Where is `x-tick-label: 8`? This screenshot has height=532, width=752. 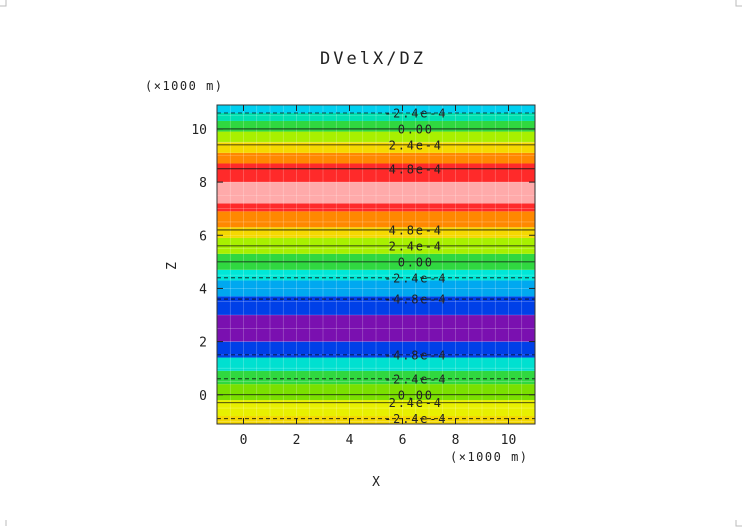 x-tick-label: 8 is located at coordinates (456, 440).